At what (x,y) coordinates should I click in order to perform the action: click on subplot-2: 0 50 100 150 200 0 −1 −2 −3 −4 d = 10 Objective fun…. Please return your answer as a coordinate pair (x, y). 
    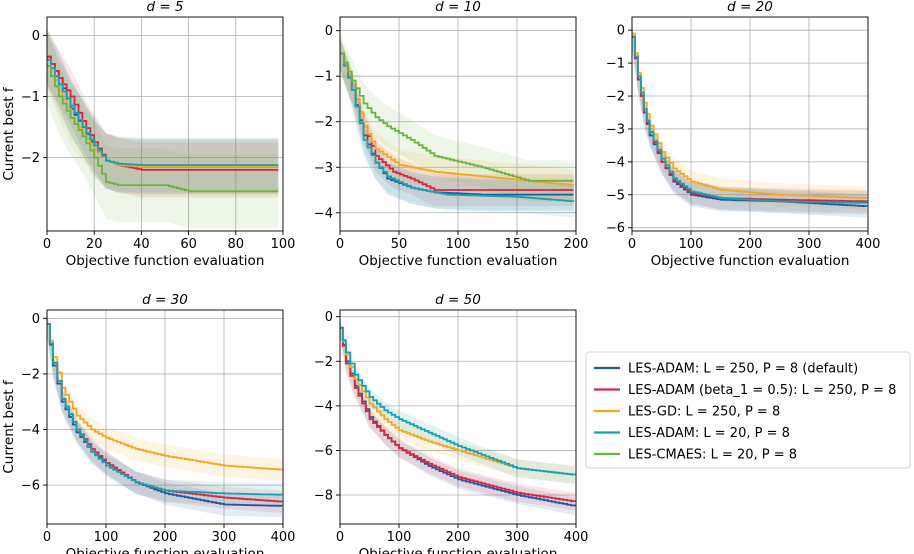
    Looking at the image, I should click on (451, 134).